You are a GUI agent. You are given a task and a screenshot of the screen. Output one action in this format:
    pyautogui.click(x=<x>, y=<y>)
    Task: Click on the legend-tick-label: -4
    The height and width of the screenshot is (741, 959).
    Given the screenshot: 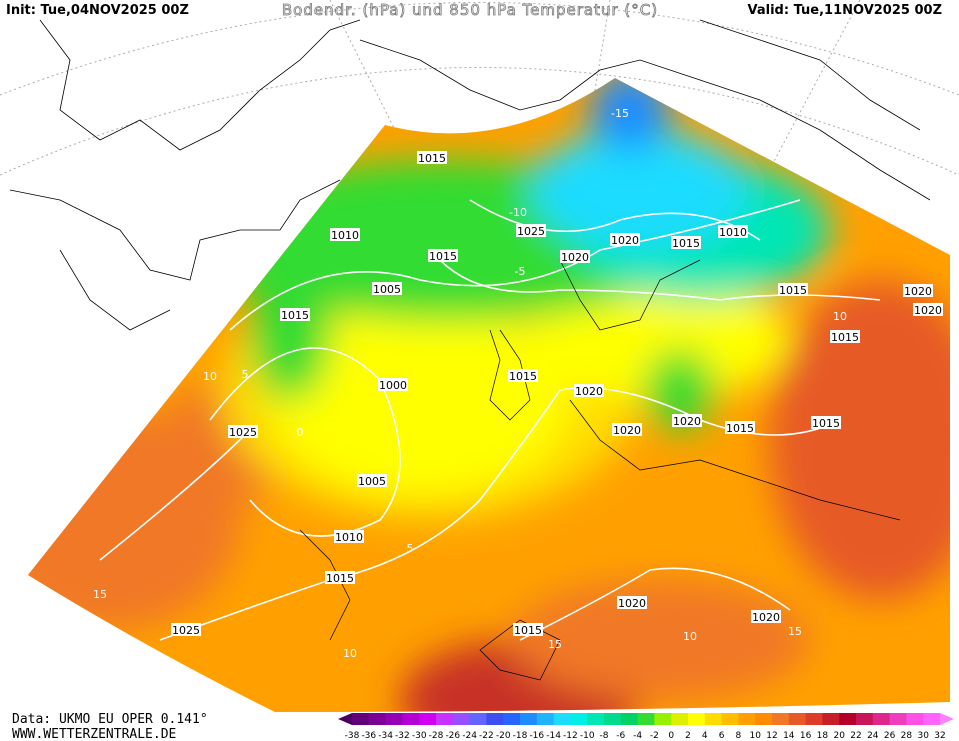 What is the action you would take?
    pyautogui.click(x=637, y=736)
    